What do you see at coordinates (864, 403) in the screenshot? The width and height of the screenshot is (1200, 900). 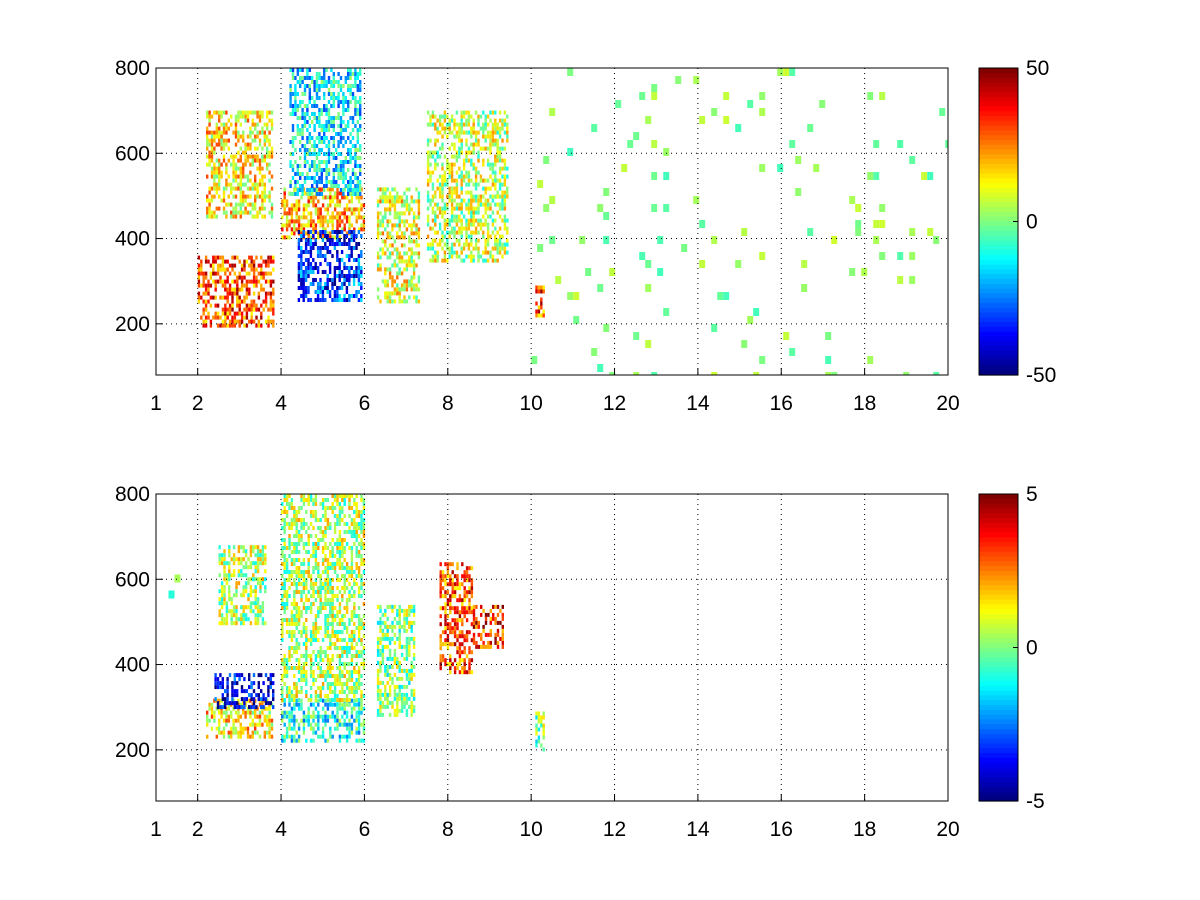 I see `x-tick-label: 18` at bounding box center [864, 403].